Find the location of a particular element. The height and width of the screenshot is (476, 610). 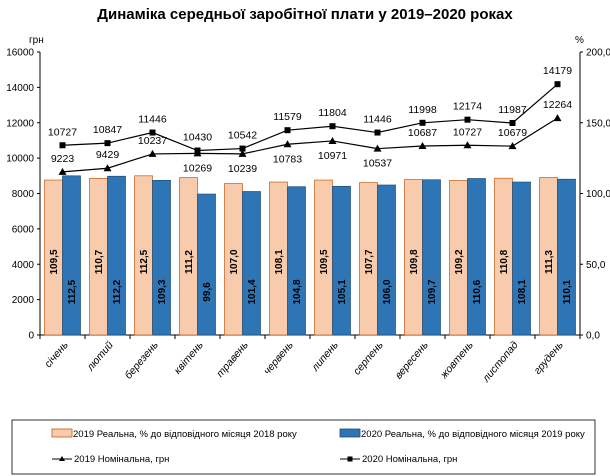

bar-value-label: 111,2 is located at coordinates (189, 262).